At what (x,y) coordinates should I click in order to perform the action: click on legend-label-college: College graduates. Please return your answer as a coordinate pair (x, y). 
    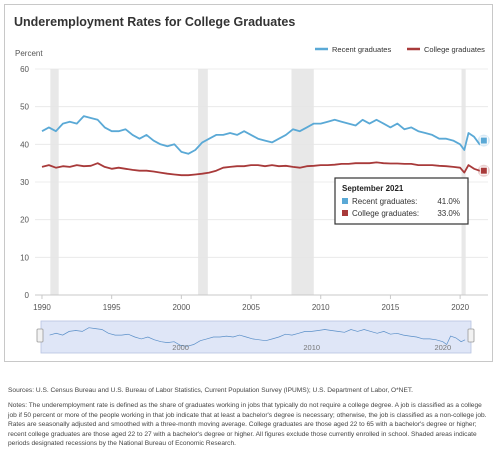
    Looking at the image, I should click on (454, 49).